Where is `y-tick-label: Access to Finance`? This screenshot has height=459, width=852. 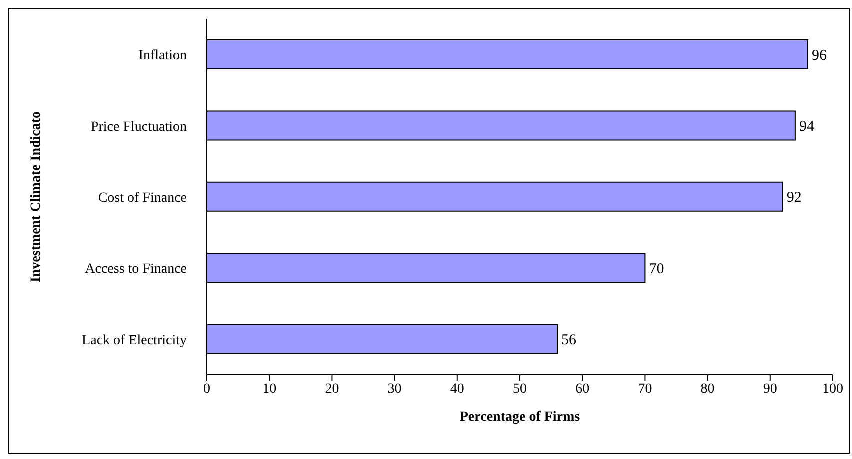 y-tick-label: Access to Finance is located at coordinates (136, 270).